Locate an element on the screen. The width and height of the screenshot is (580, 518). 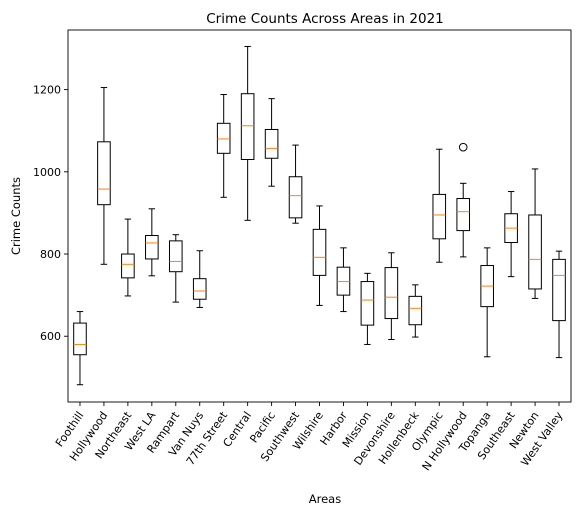
y-axis-label: Crime Counts is located at coordinates (16, 216).